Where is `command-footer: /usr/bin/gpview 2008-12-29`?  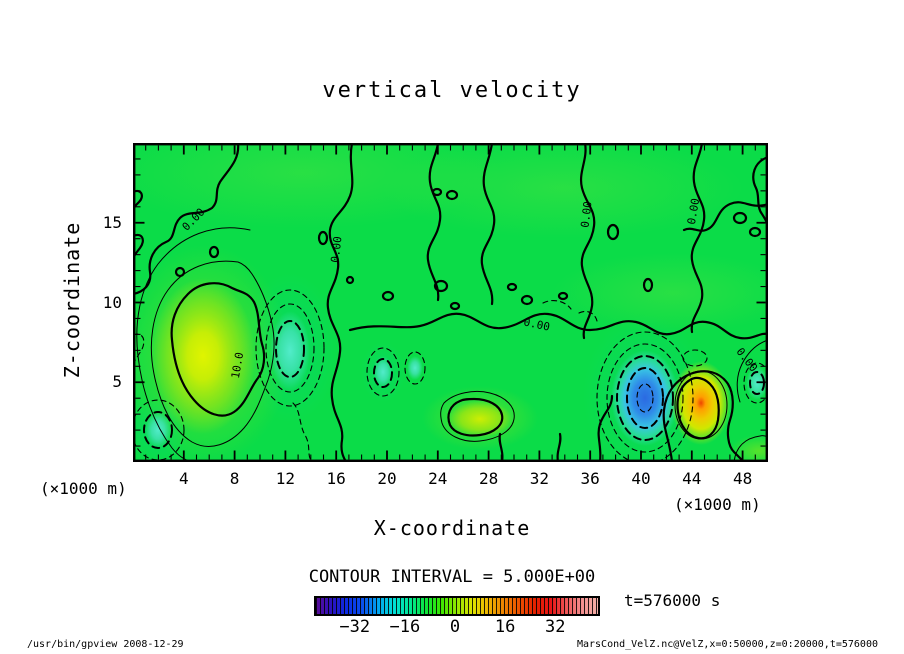
command-footer: /usr/bin/gpview 2008-12-29 is located at coordinates (105, 644).